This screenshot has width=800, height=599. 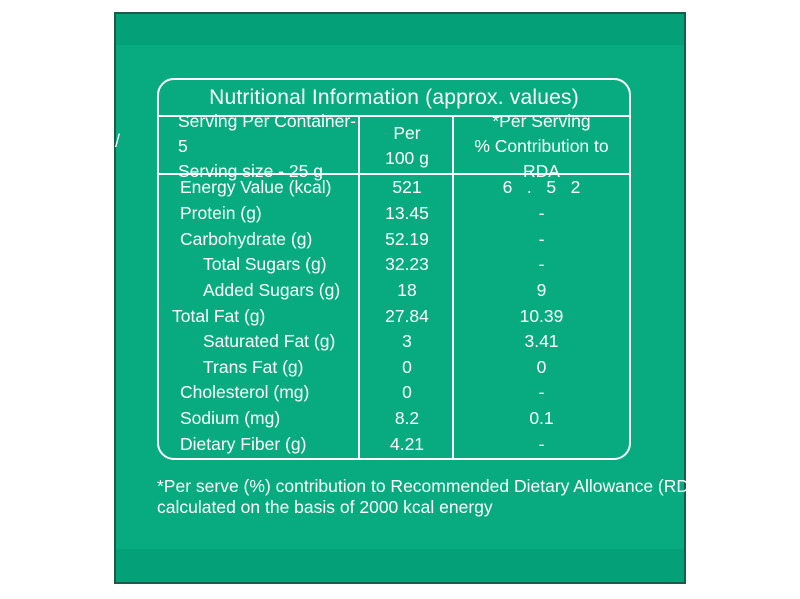 What do you see at coordinates (407, 264) in the screenshot?
I see `per-100g-value: 32.23` at bounding box center [407, 264].